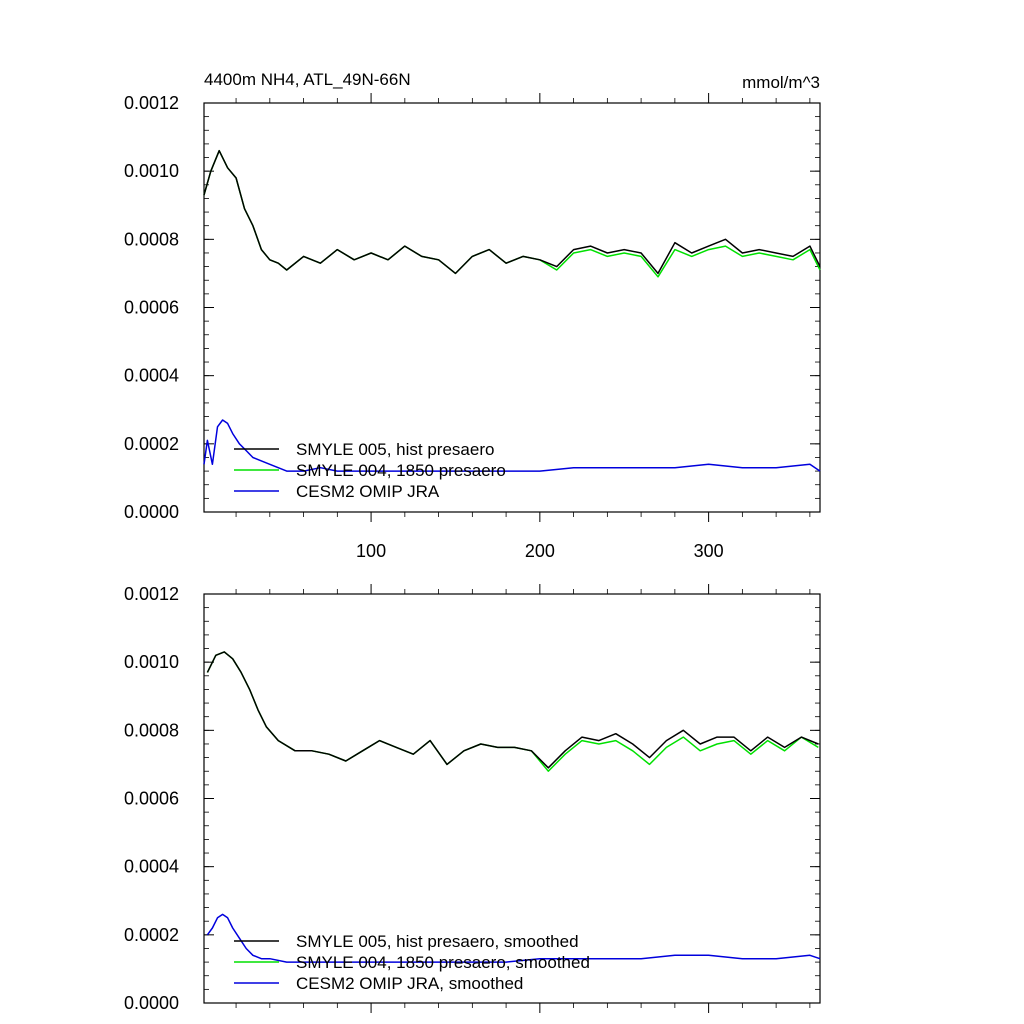  I want to click on x-tick-label: 300, so click(709, 551).